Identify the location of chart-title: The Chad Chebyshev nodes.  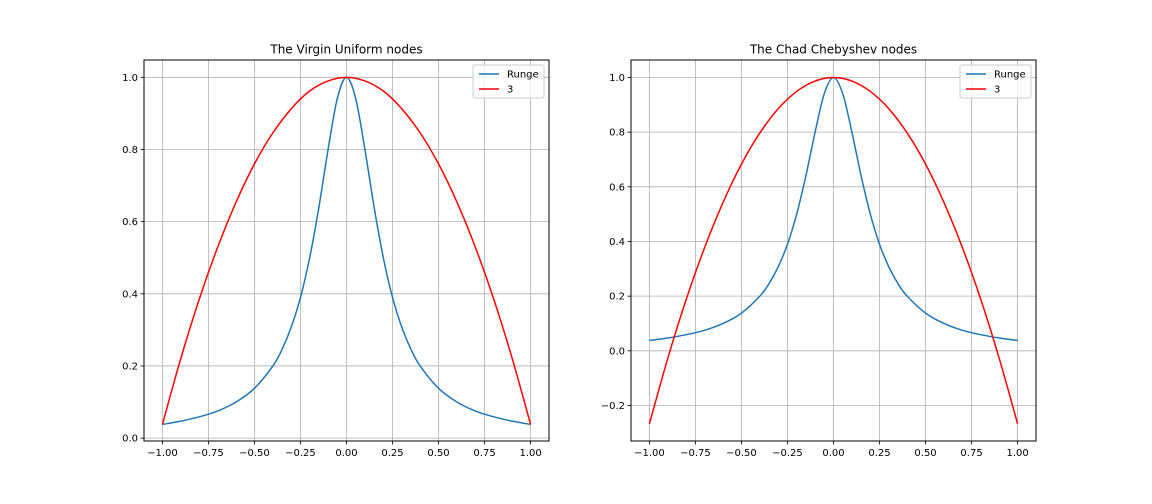
(833, 50).